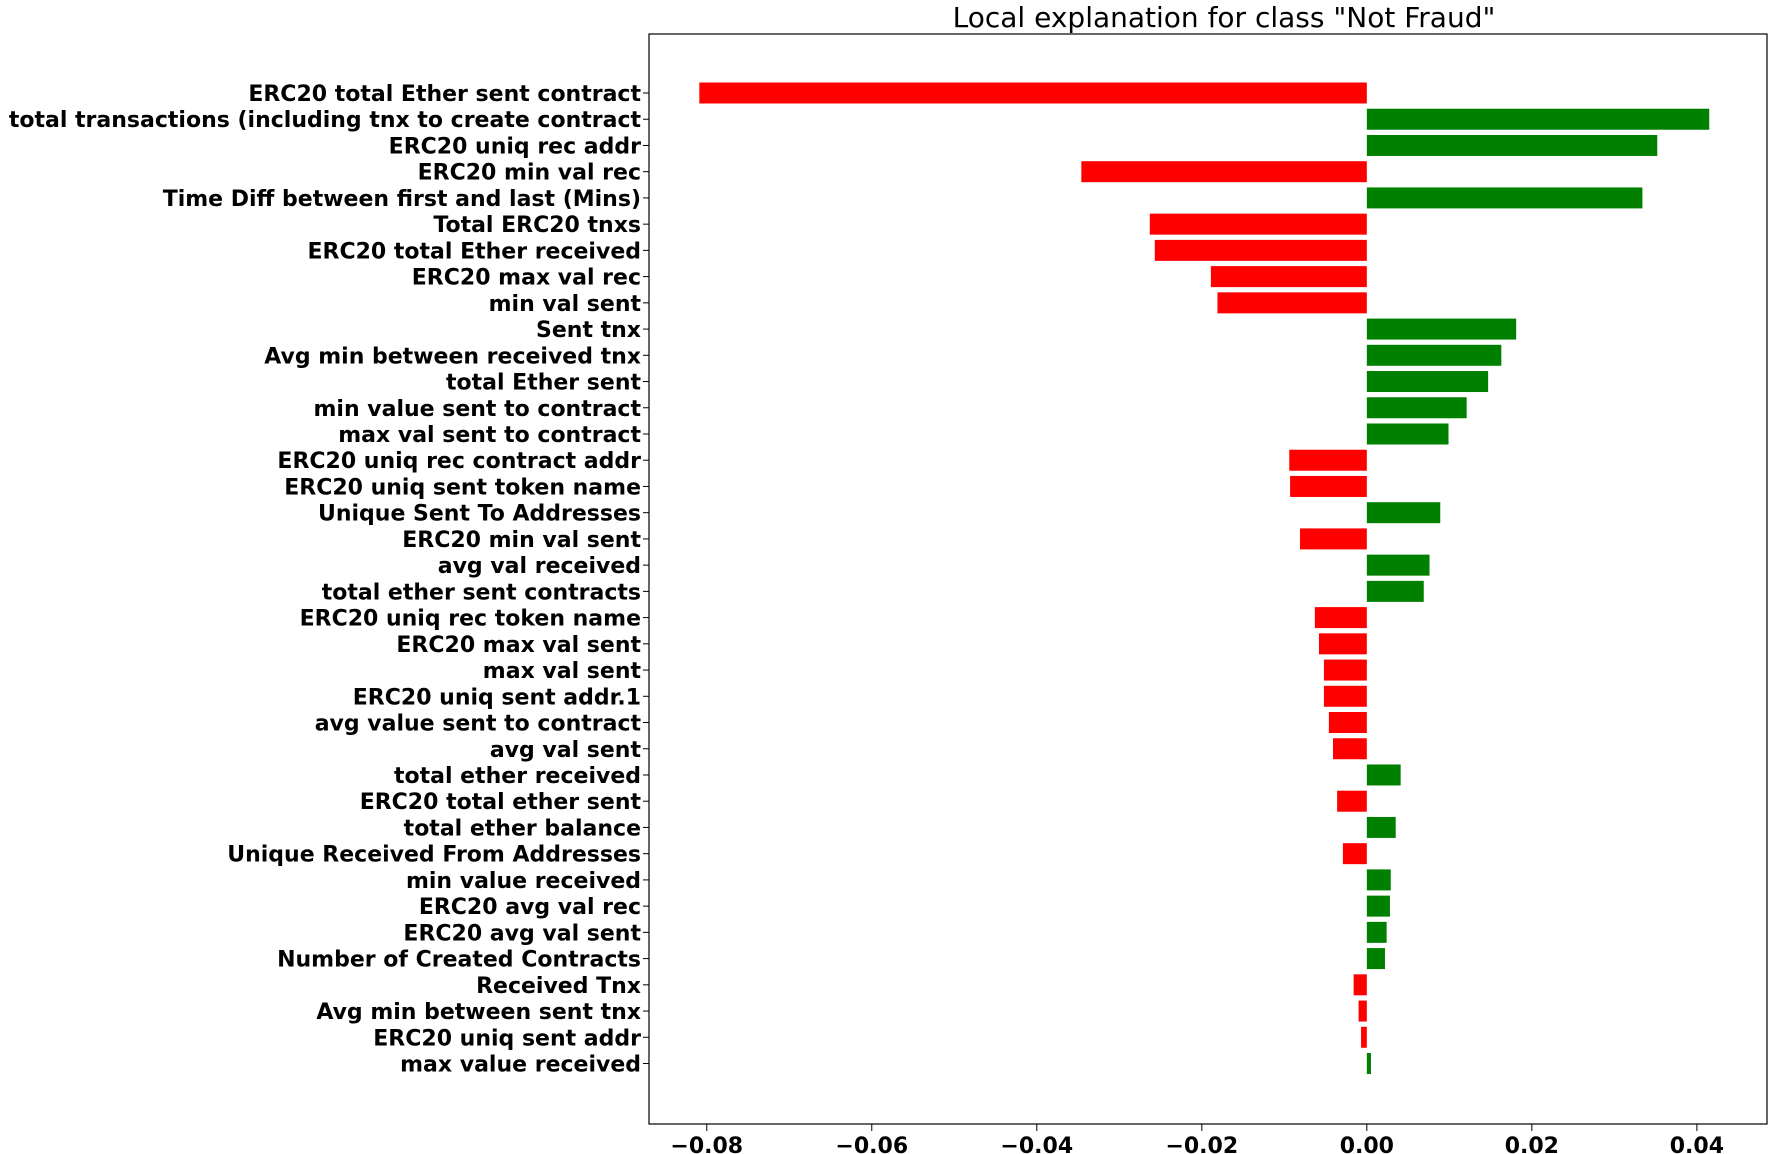 This screenshot has width=1771, height=1154. What do you see at coordinates (522, 828) in the screenshot?
I see `y-tick-label: total ether balance` at bounding box center [522, 828].